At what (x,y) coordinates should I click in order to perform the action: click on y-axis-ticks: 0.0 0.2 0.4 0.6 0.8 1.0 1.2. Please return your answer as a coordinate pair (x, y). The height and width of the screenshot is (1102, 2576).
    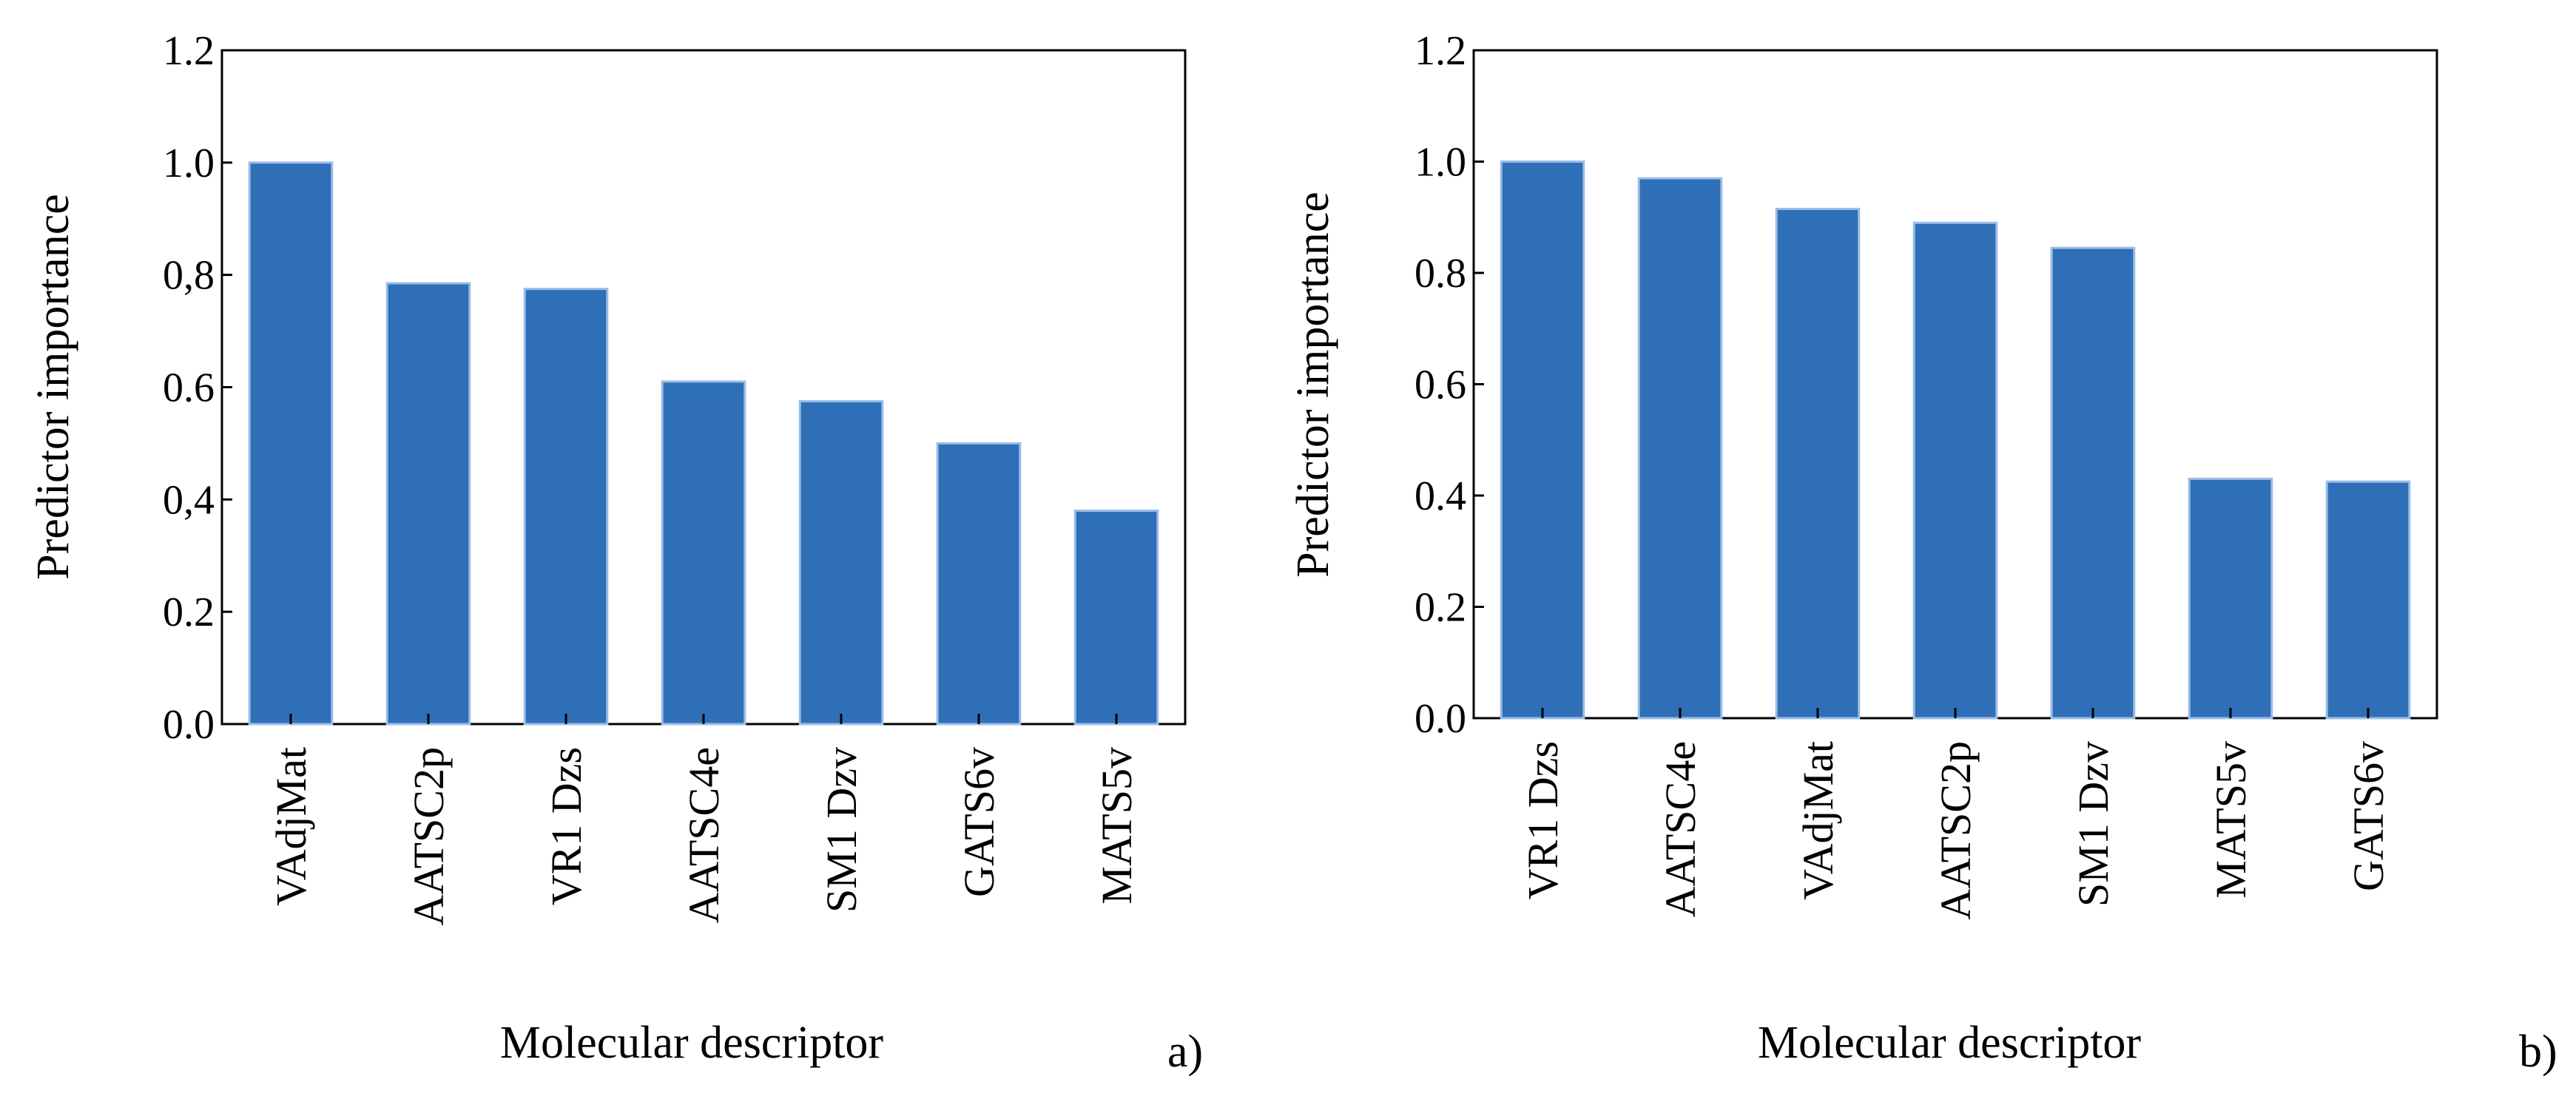
    Looking at the image, I should click on (1449, 385).